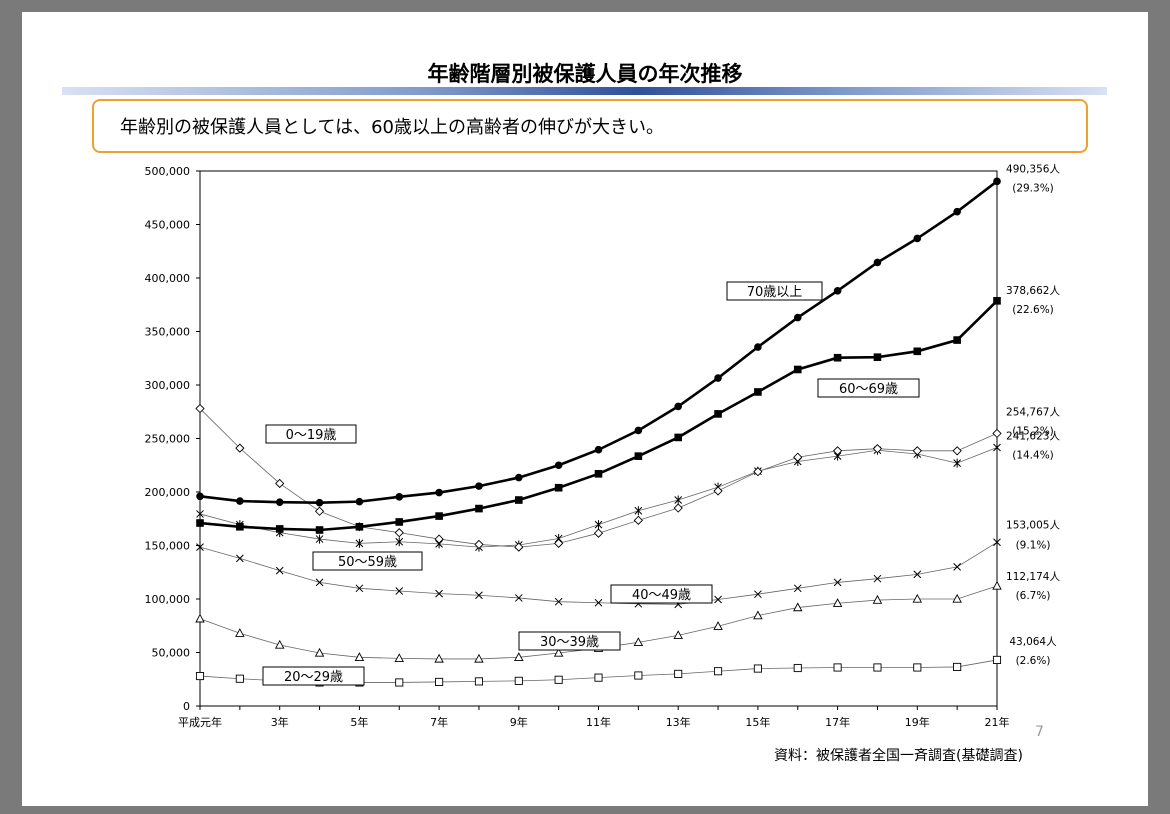 Image resolution: width=1170 pixels, height=814 pixels. What do you see at coordinates (168, 599) in the screenshot?
I see `y-tick-label: 100,000` at bounding box center [168, 599].